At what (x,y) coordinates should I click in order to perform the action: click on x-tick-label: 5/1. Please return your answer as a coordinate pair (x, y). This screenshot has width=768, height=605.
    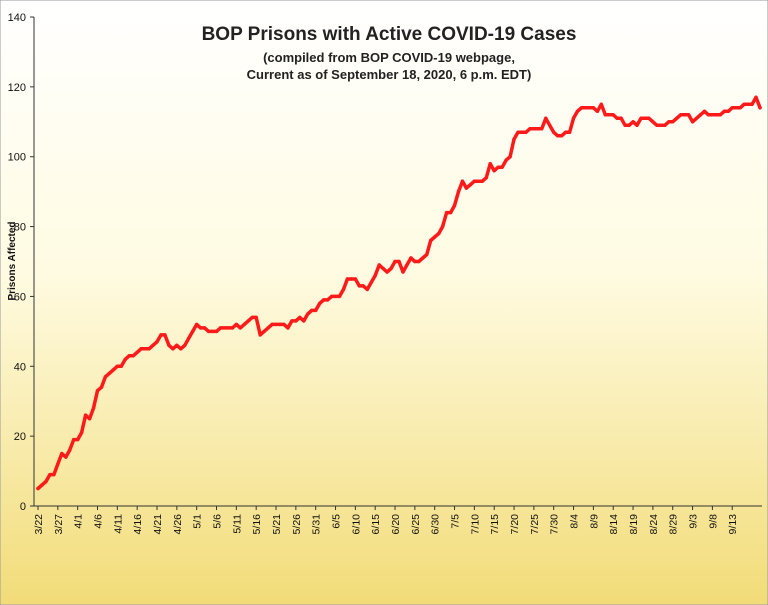
    Looking at the image, I should click on (198, 521).